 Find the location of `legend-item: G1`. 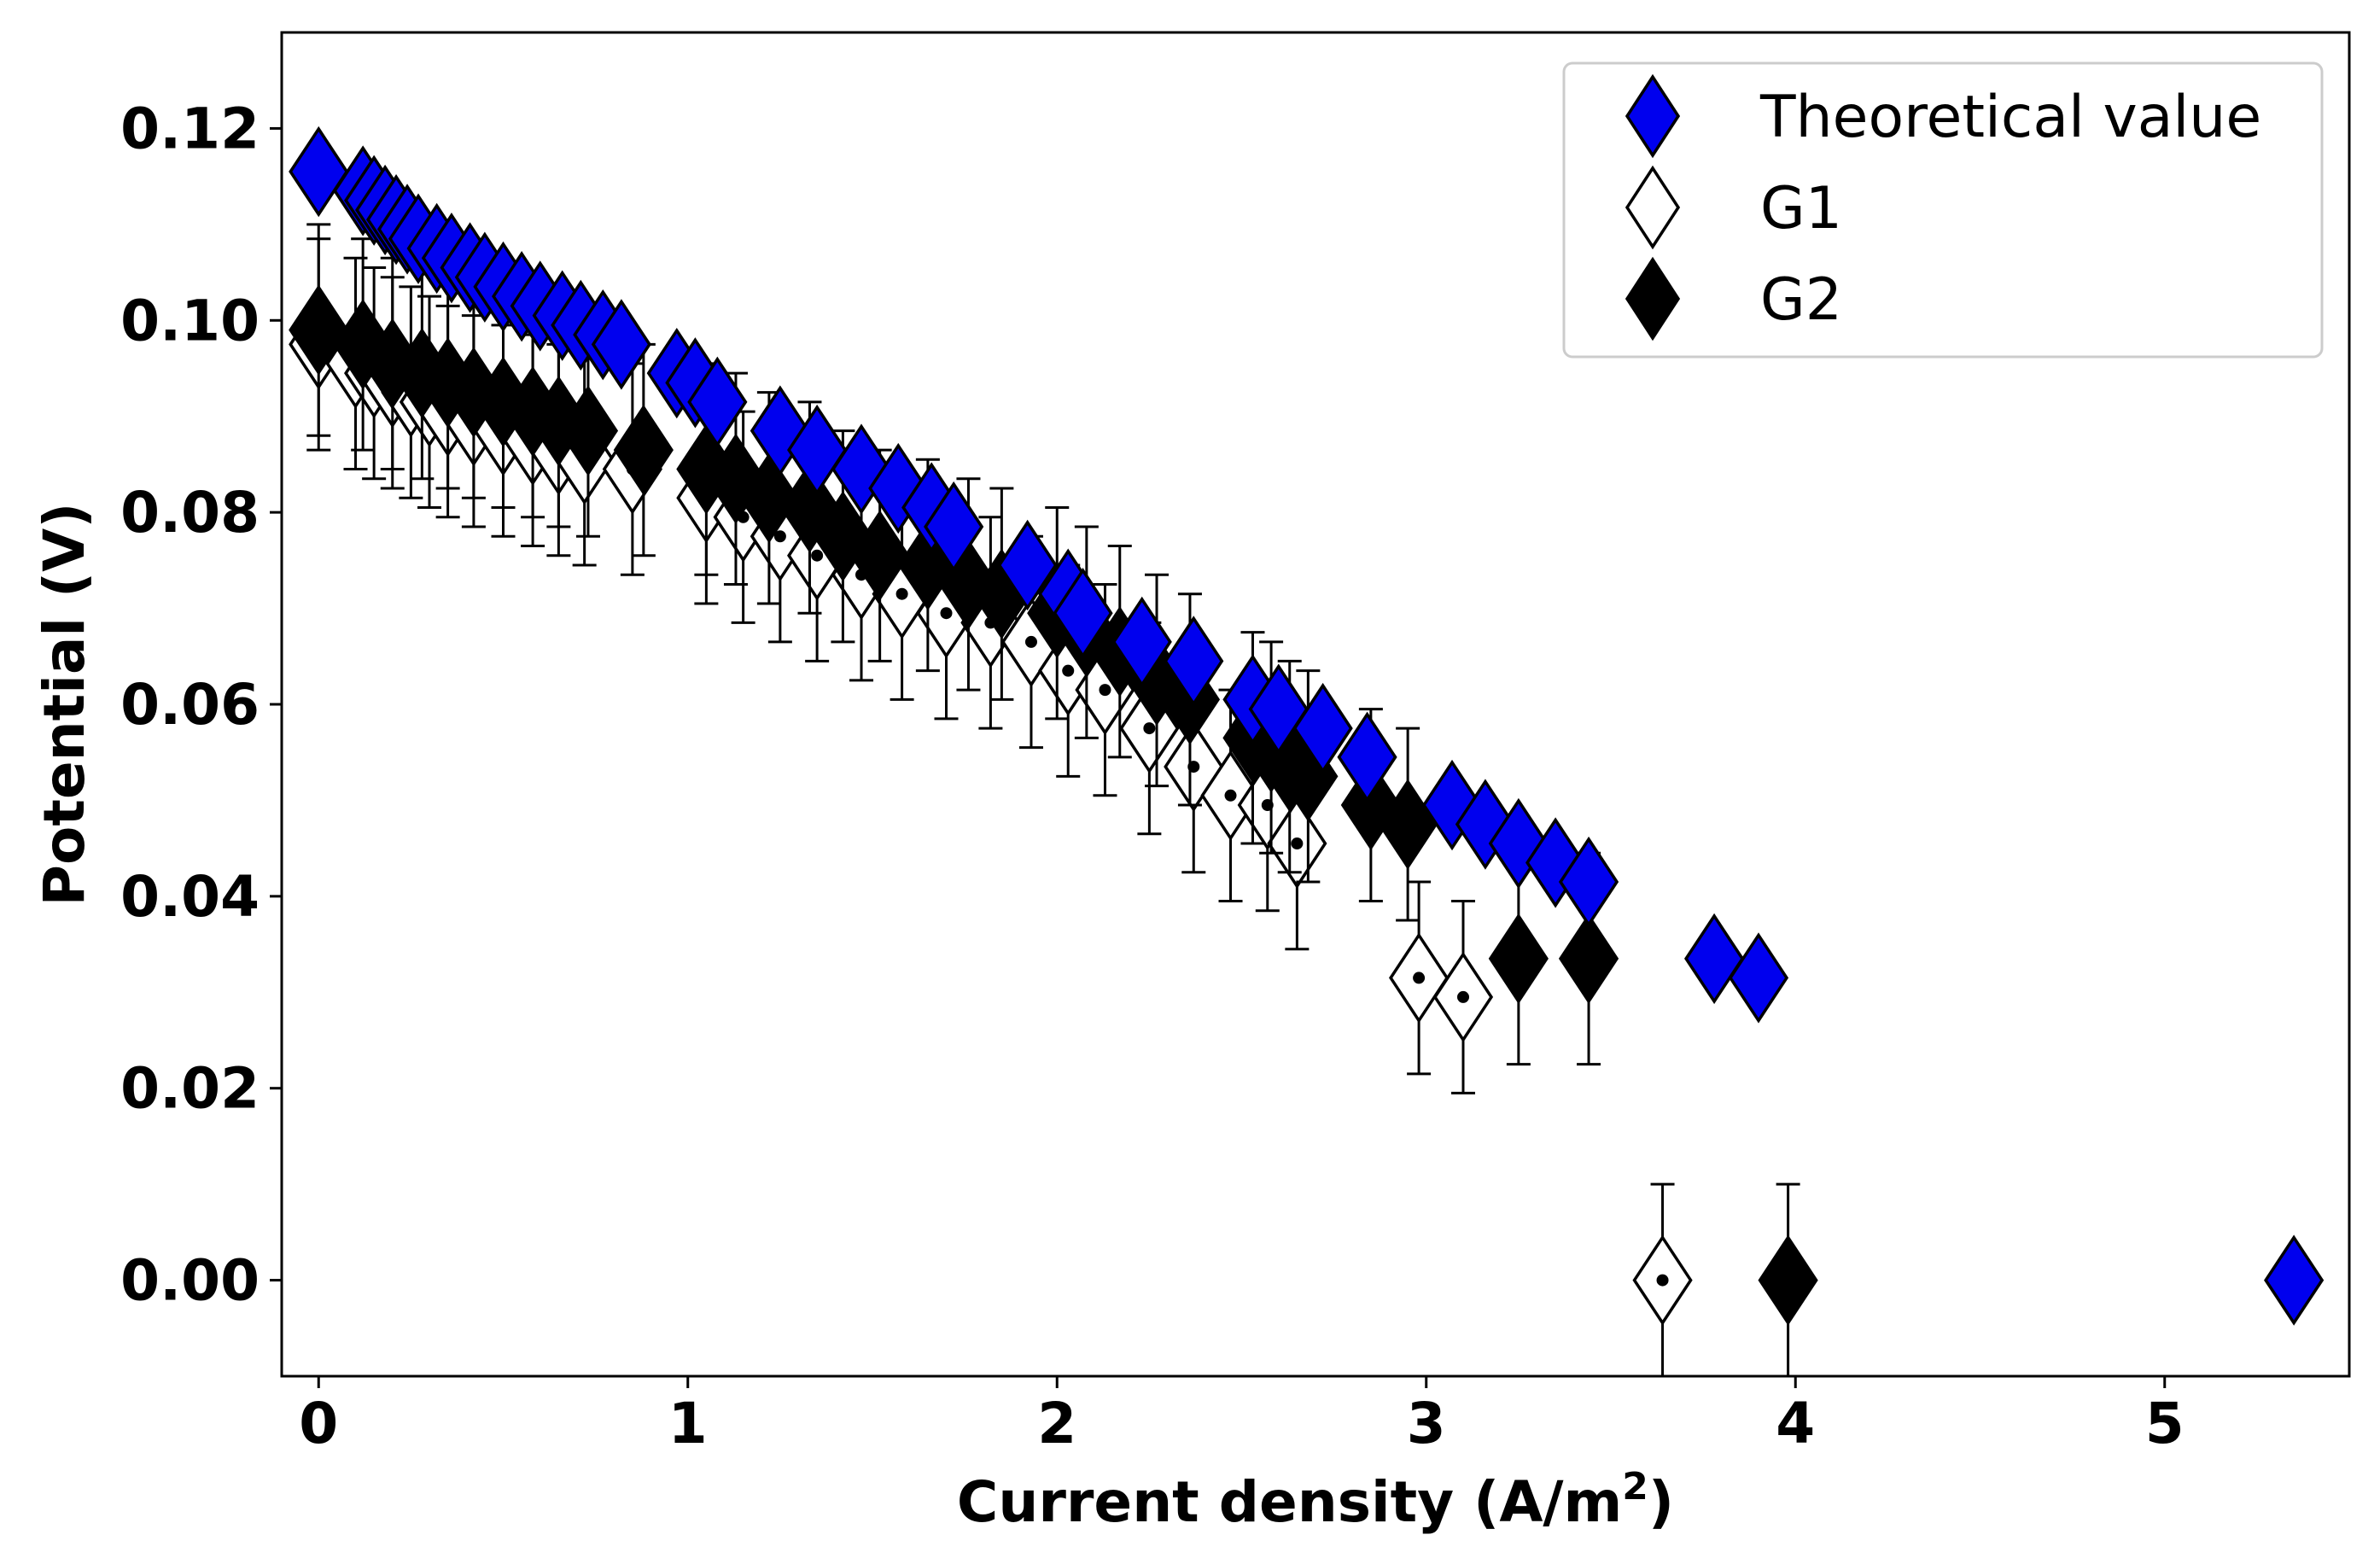

legend-item: G1 is located at coordinates (1733, 207).